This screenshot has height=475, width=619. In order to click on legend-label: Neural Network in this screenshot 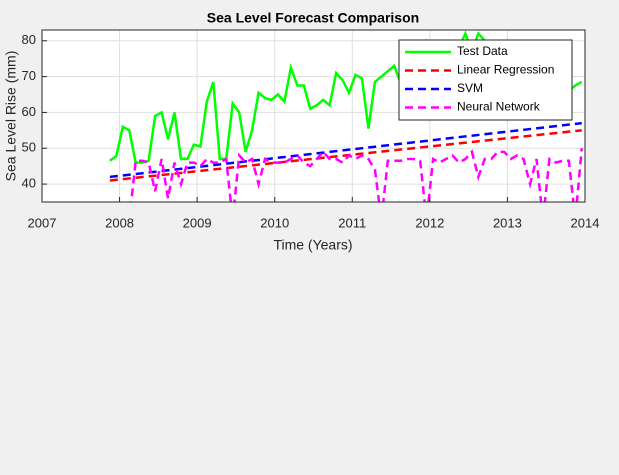, I will do `click(499, 107)`.